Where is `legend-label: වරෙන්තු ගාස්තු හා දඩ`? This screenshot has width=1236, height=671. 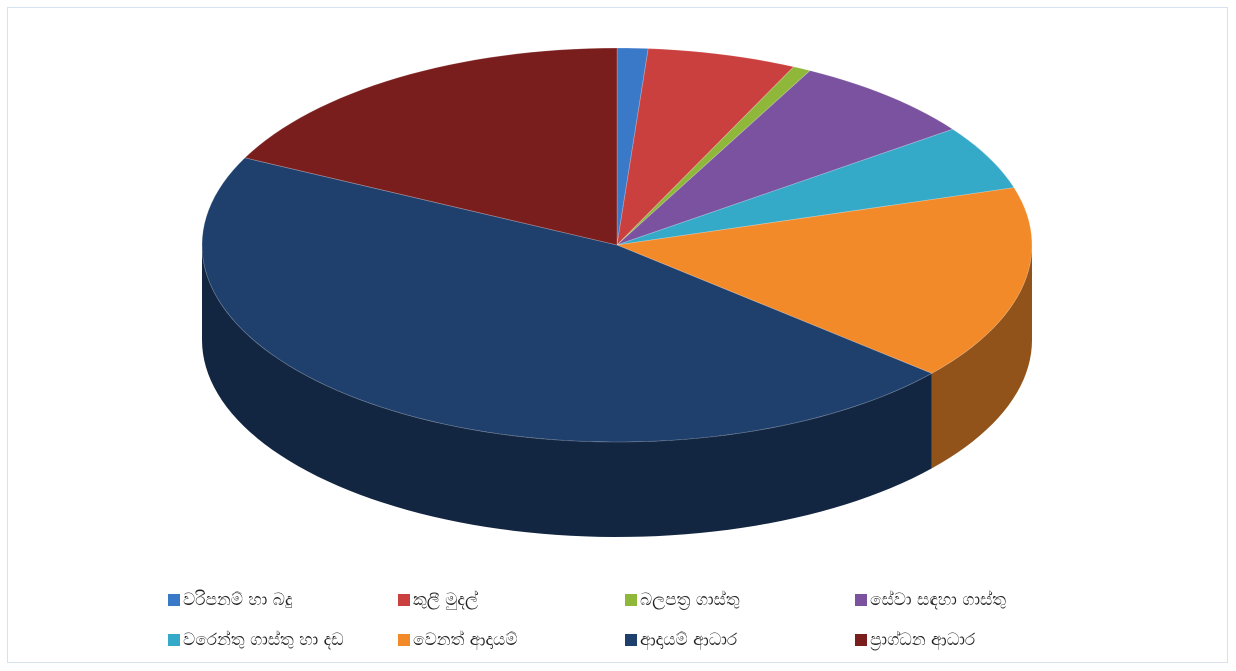
legend-label: වරෙන්තු ගාස්තු හා දඩ is located at coordinates (263, 640).